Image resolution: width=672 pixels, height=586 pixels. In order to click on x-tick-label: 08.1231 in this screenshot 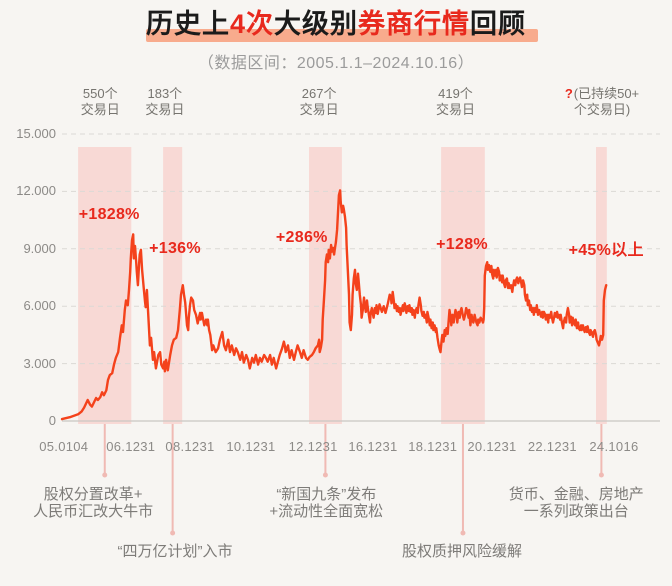, I will do `click(190, 446)`.